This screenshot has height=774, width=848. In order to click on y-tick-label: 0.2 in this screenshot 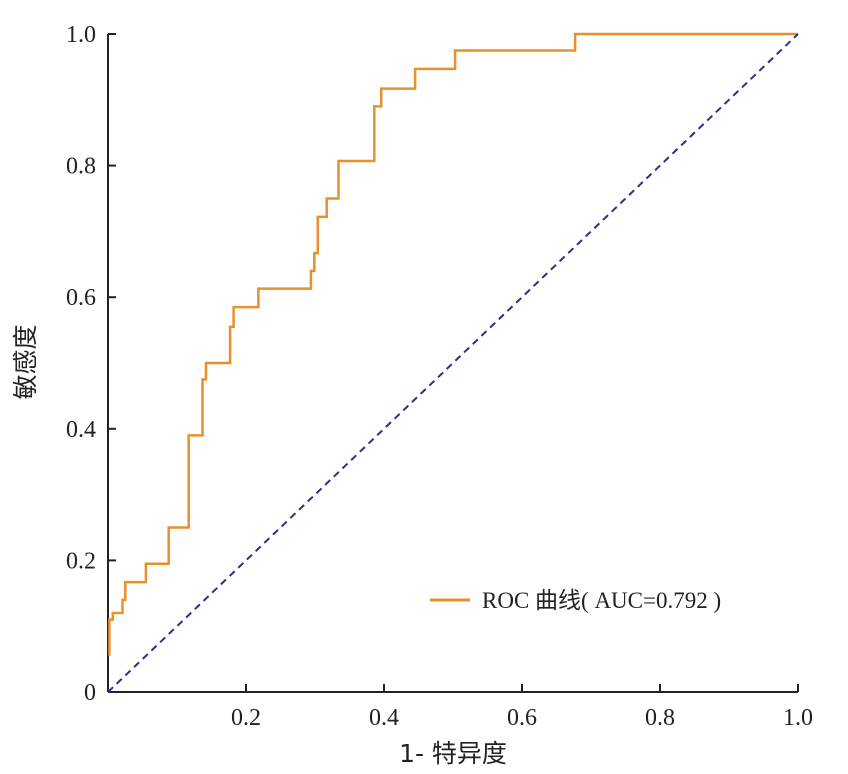, I will do `click(81, 561)`.